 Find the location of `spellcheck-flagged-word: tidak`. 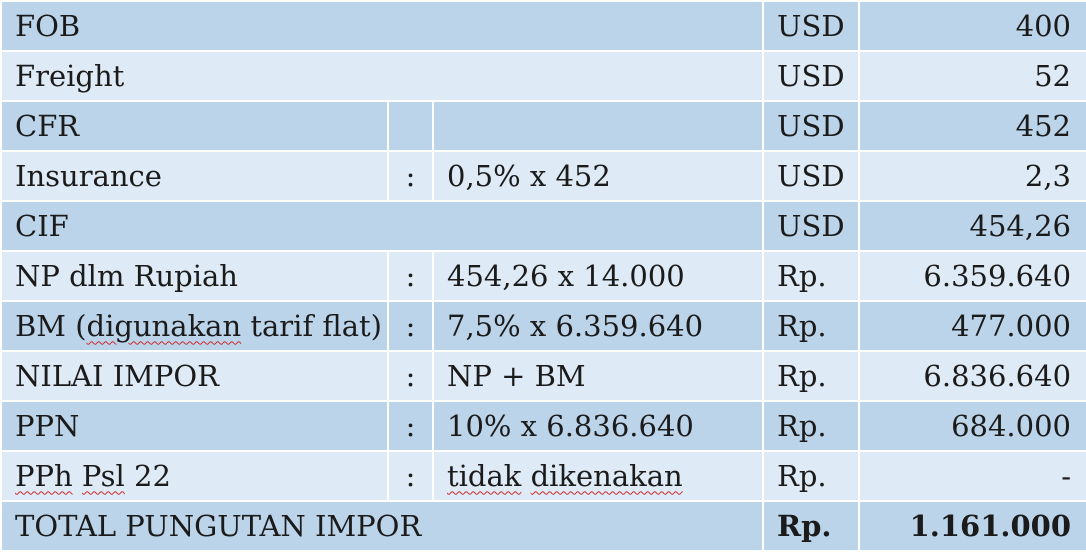

spellcheck-flagged-word: tidak is located at coordinates (484, 475).